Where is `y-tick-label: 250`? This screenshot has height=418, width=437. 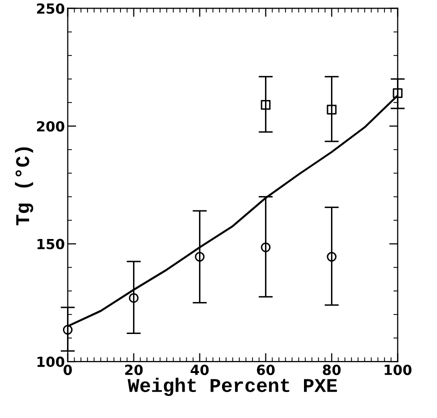 y-tick-label: 250 is located at coordinates (50, 8).